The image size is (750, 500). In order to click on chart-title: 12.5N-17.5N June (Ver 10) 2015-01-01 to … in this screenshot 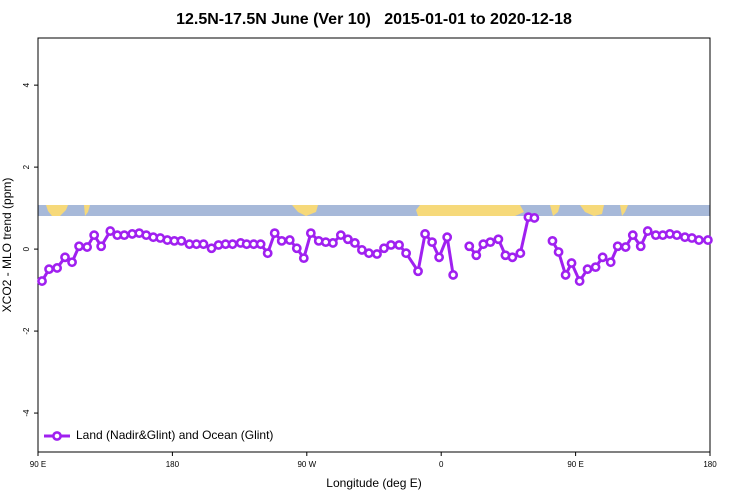, I will do `click(374, 19)`.